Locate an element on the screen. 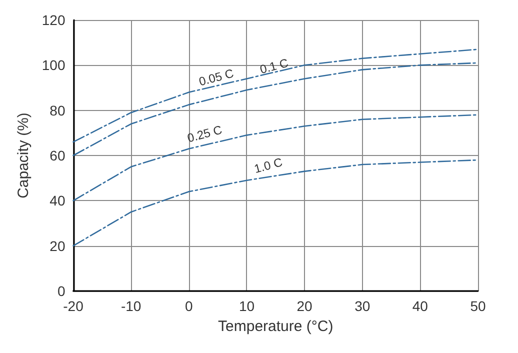 This screenshot has width=518, height=353. annotation: 0.1 C is located at coordinates (274, 66).